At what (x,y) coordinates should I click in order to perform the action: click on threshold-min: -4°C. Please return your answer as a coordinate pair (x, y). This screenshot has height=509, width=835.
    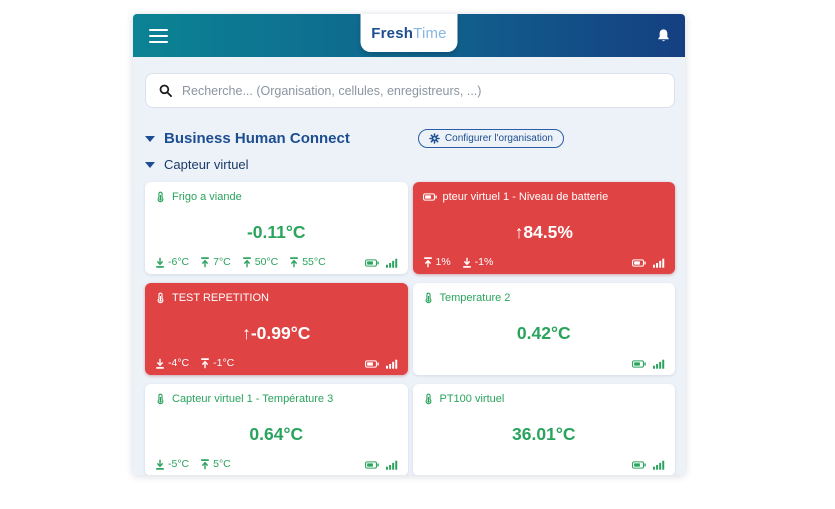
    Looking at the image, I should click on (172, 363).